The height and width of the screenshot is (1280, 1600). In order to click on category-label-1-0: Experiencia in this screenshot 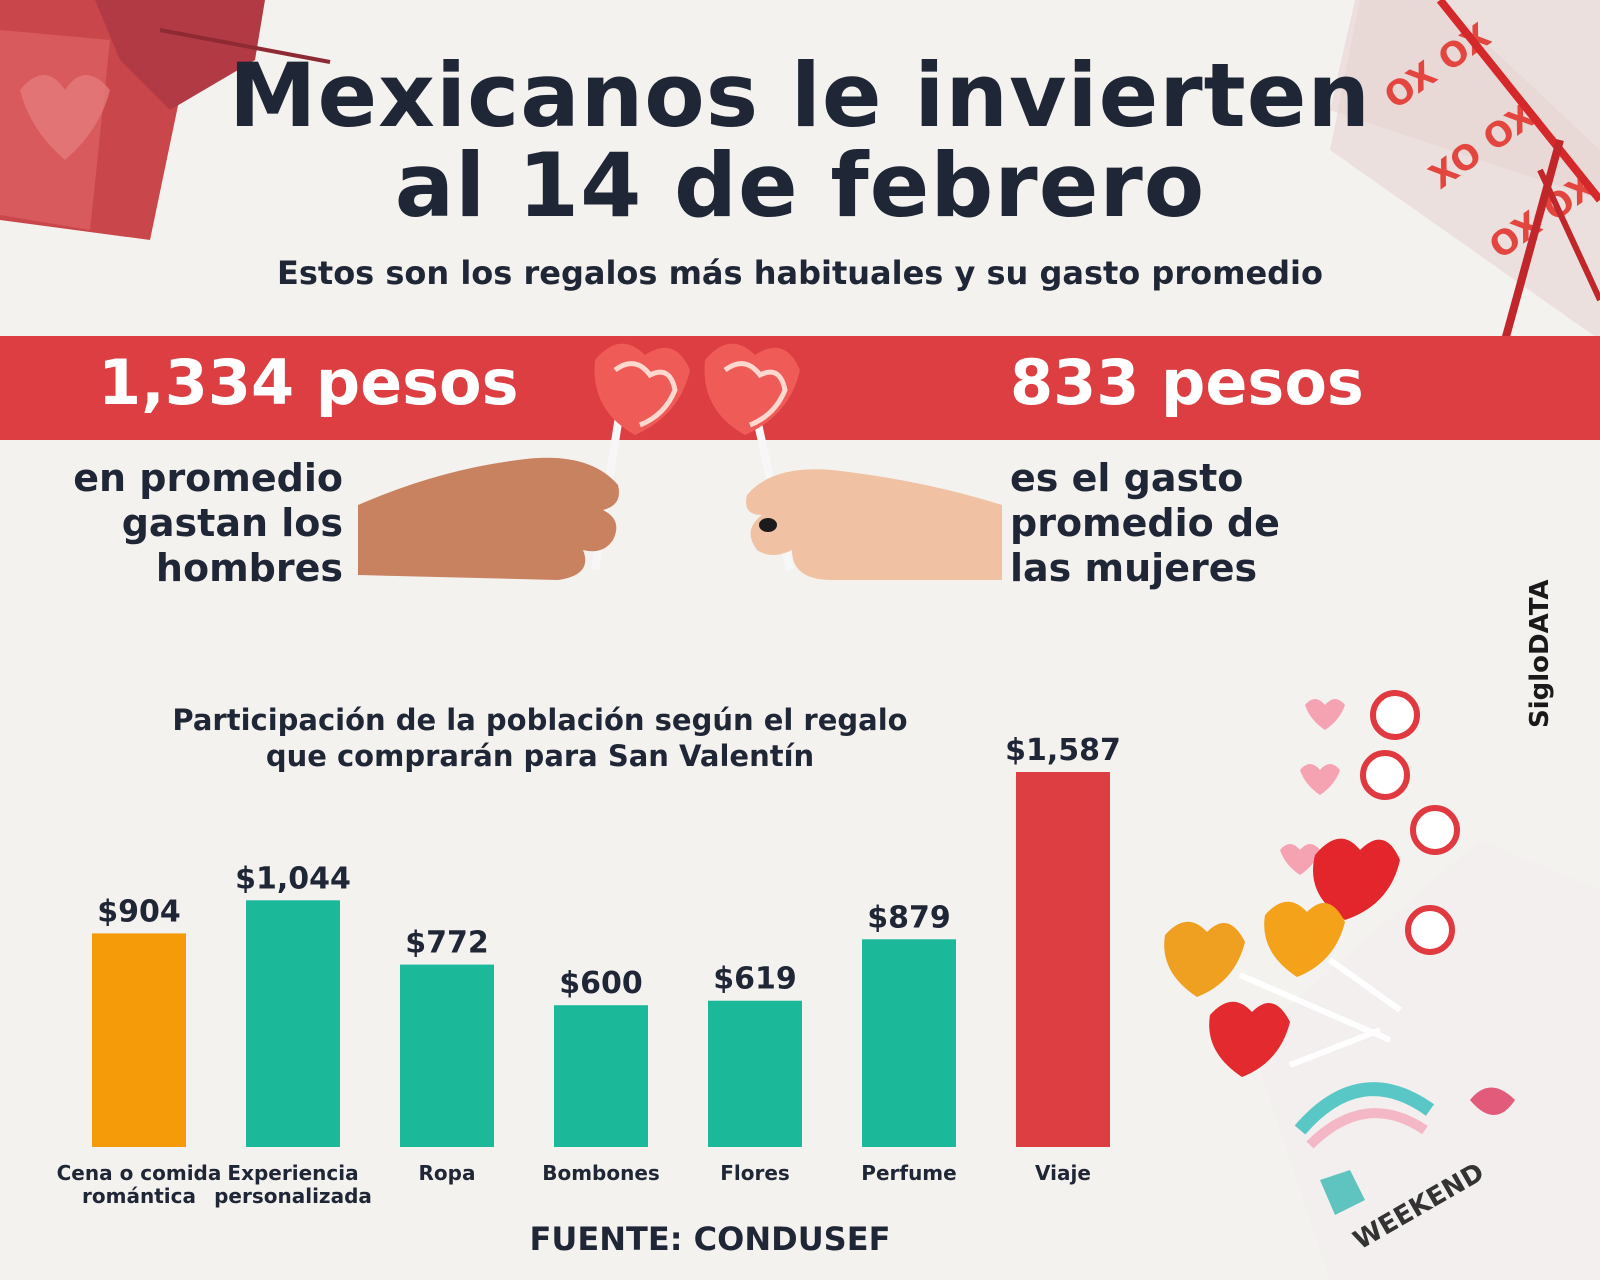, I will do `click(292, 1173)`.